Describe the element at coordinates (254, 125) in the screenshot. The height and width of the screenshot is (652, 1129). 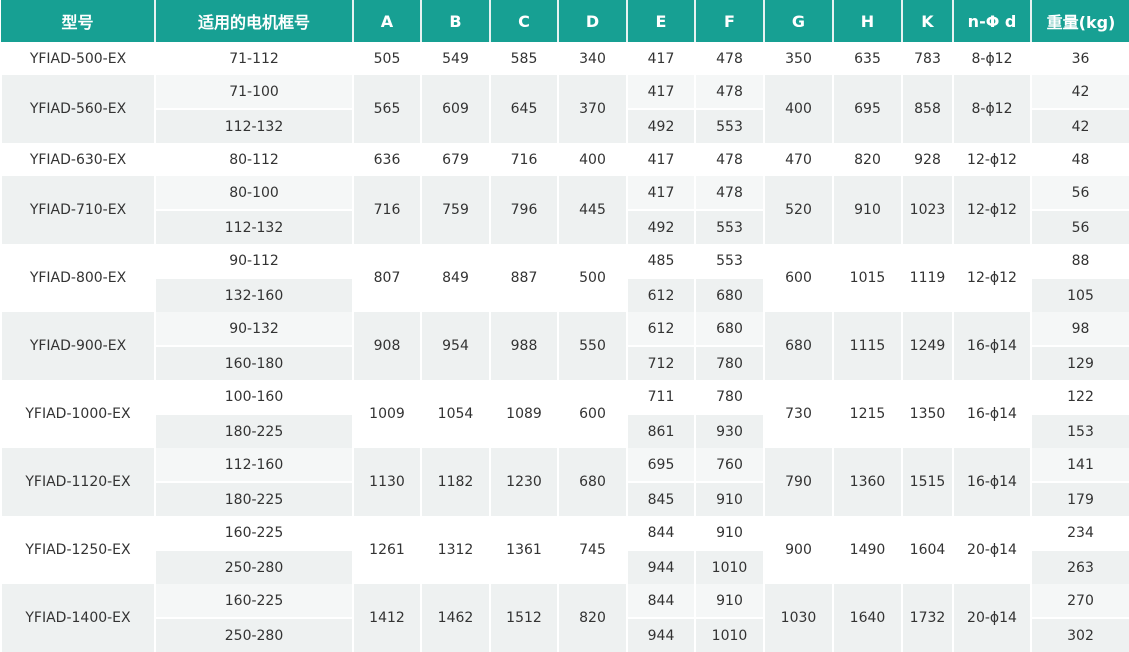
I see `frame-cell: 112-132` at that location.